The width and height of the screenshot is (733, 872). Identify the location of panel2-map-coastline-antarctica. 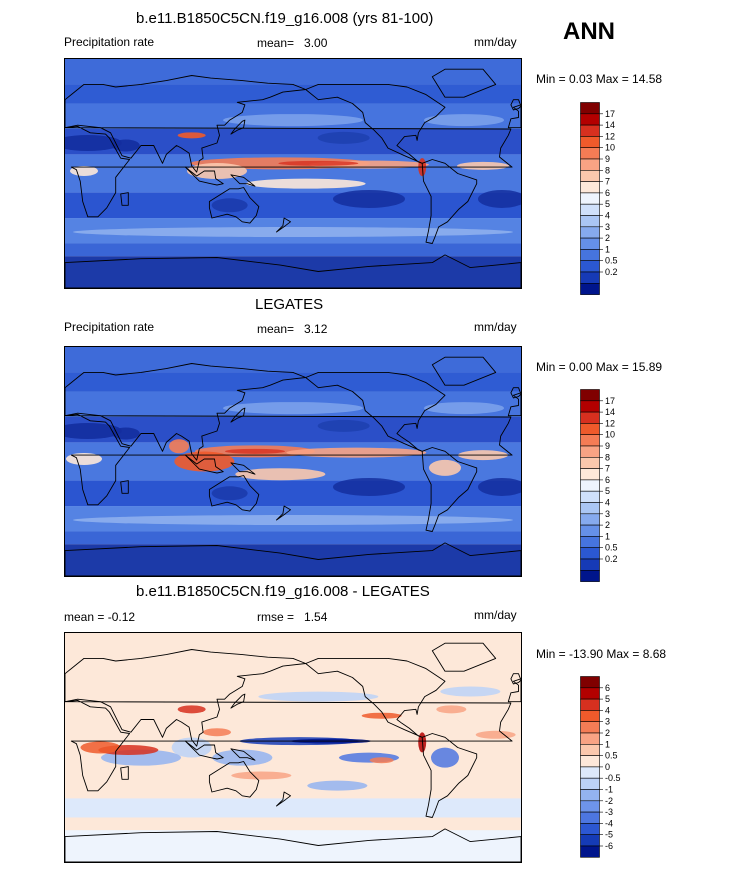
(293, 559).